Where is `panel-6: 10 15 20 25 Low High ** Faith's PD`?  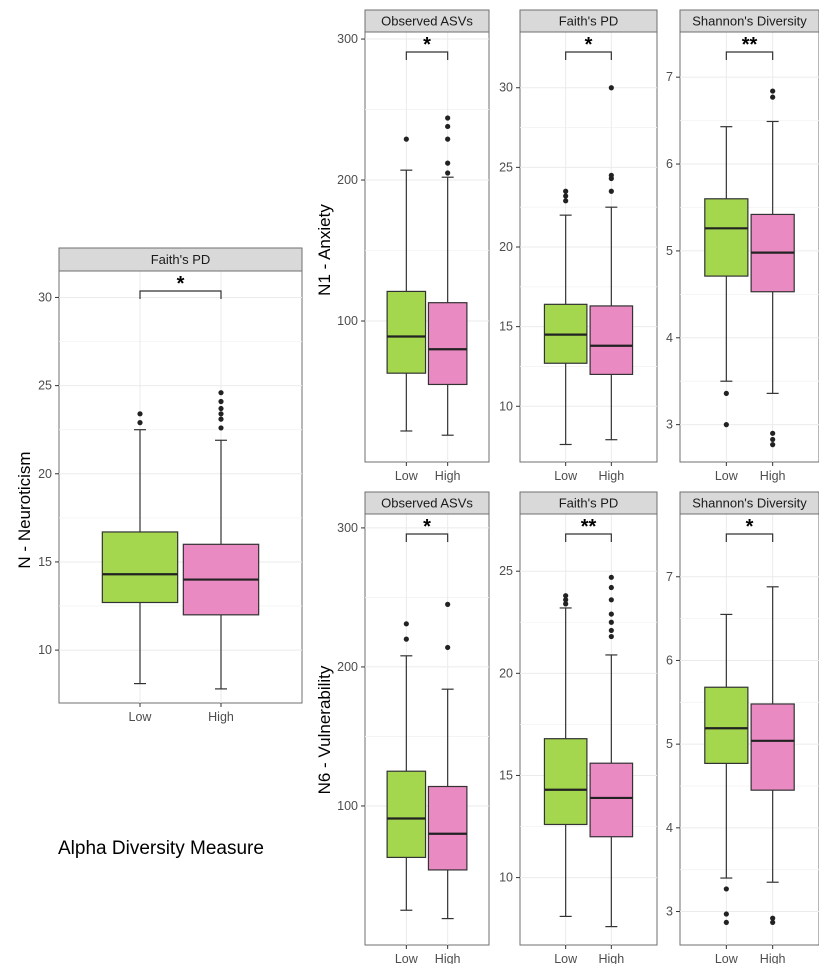
panel-6: 10 15 20 25 Low High ** Faith's PD is located at coordinates (578, 727).